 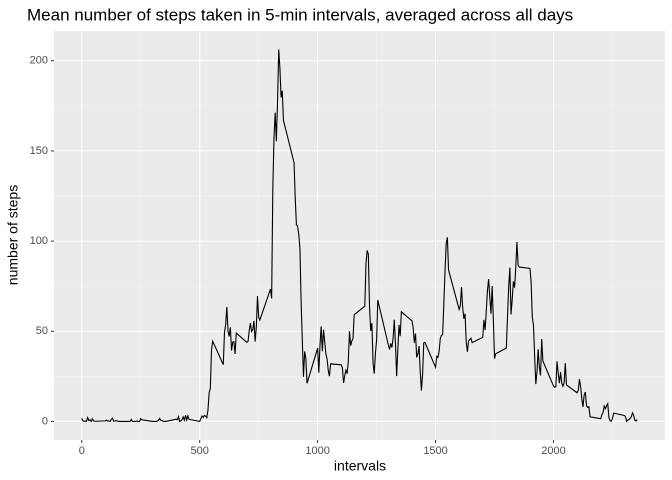 I want to click on x-axis-label: intervals, so click(x=360, y=466).